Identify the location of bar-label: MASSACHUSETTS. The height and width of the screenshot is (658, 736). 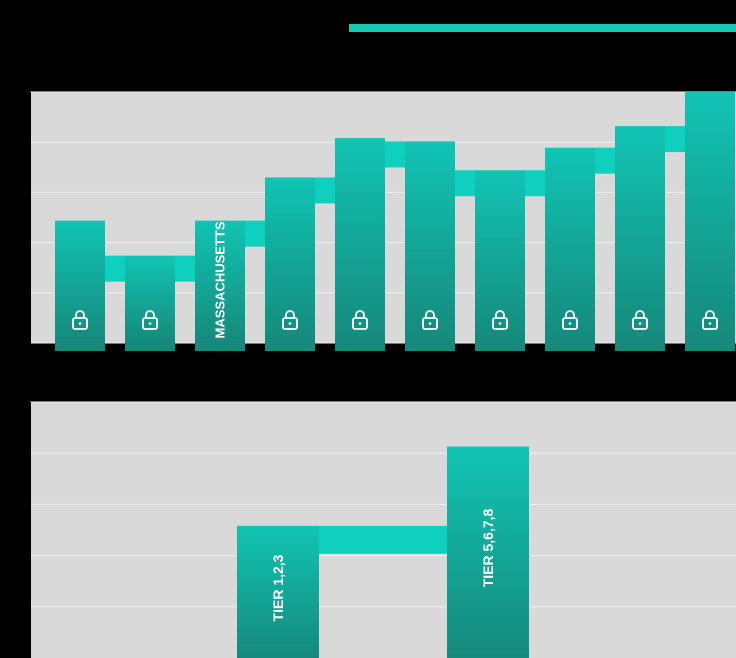
(220, 279).